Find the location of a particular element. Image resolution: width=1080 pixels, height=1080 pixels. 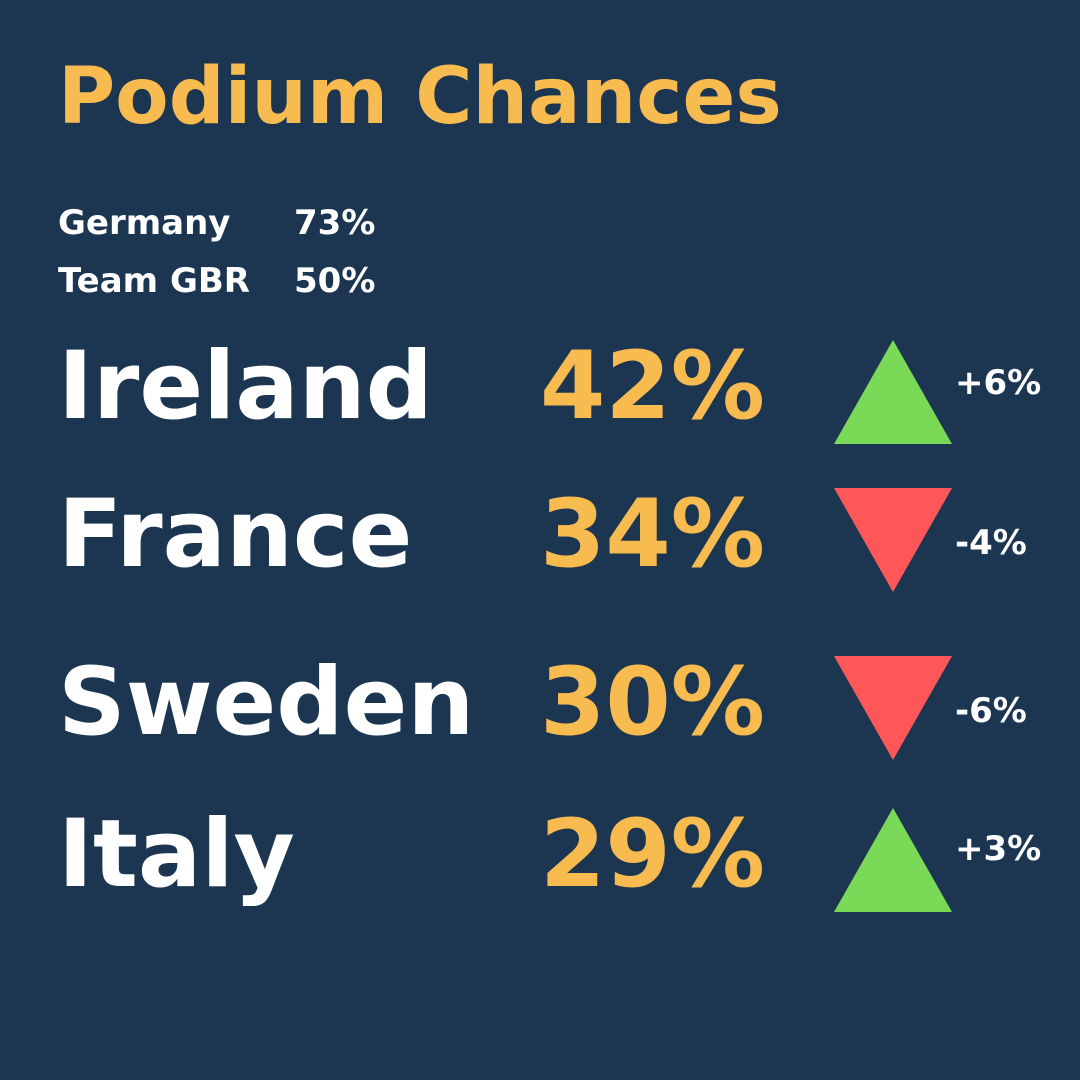

change-percent: +3% is located at coordinates (998, 849).